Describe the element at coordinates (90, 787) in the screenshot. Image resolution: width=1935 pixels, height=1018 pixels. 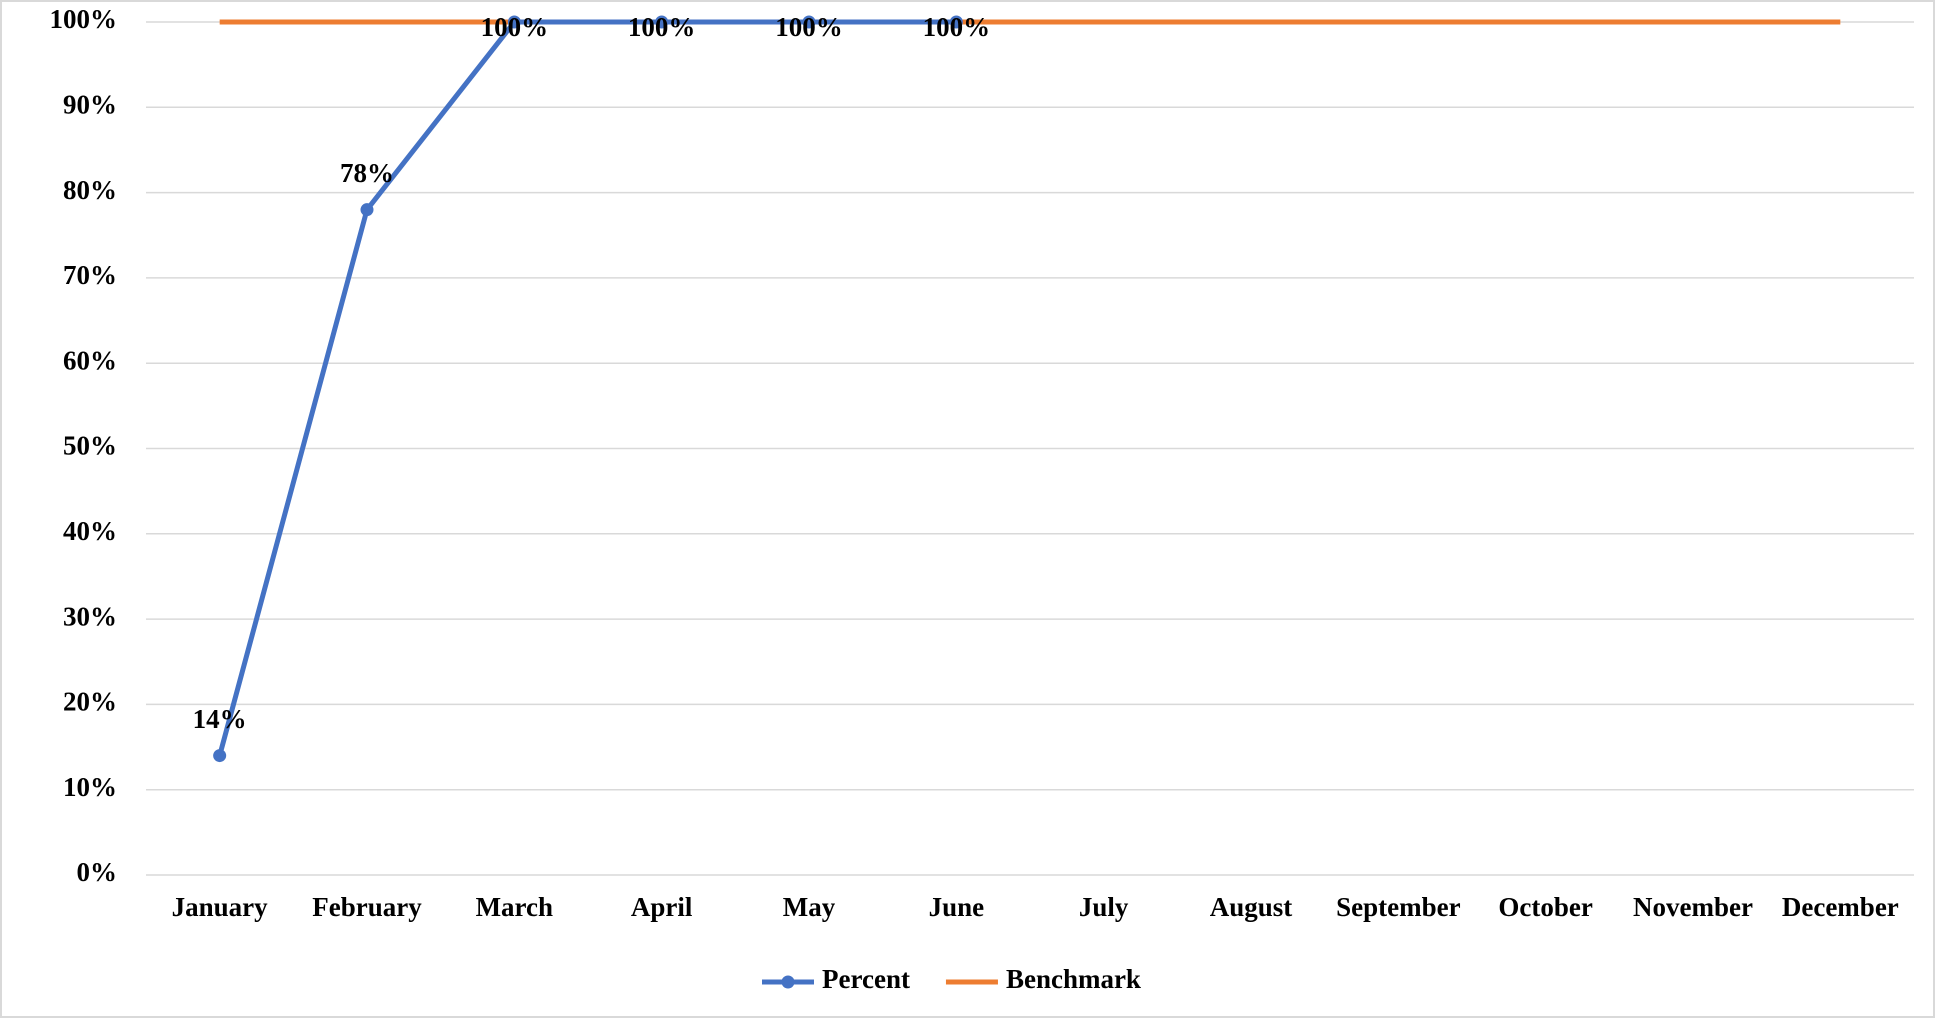
I see `y-tick-label: 10%` at that location.